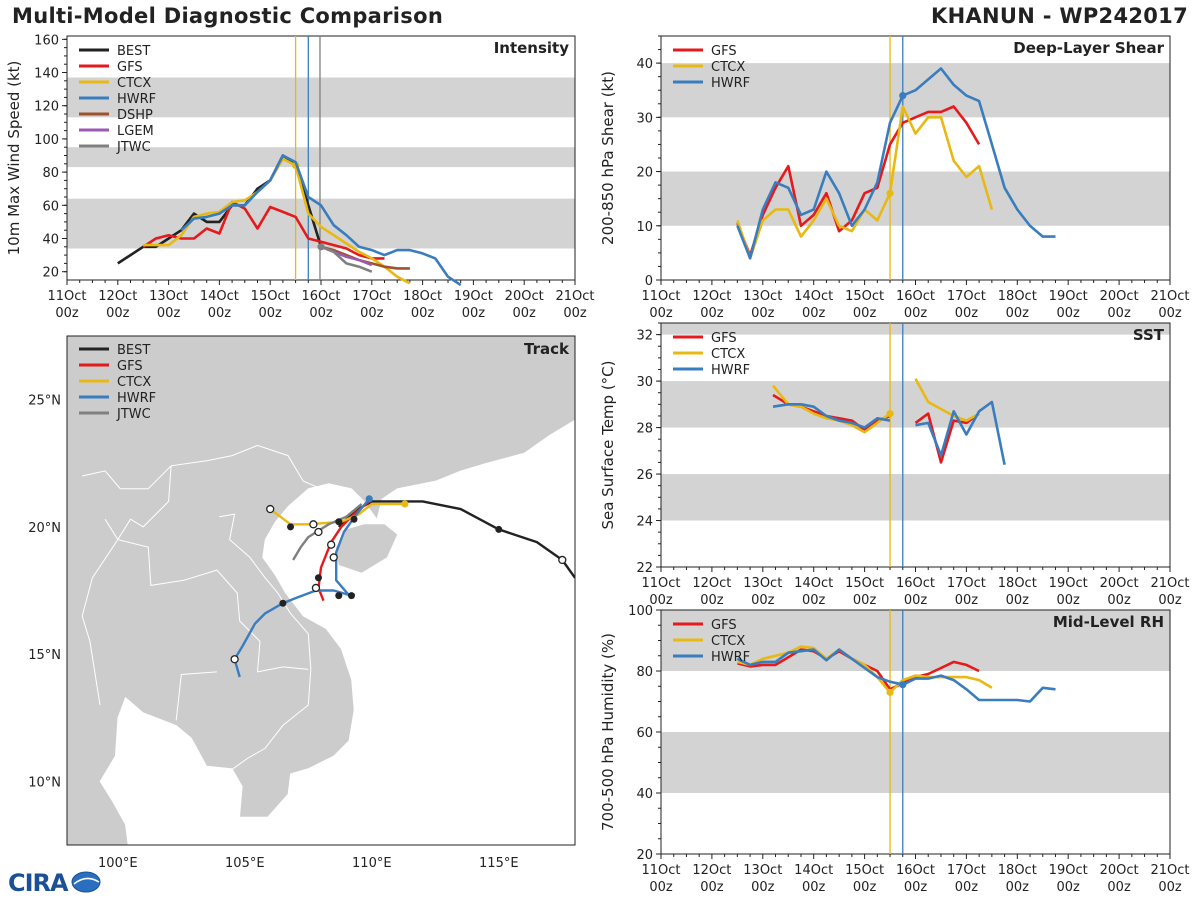  What do you see at coordinates (608, 158) in the screenshot?
I see `shear-ylabel: 200-850 hPa Shear (kt)` at bounding box center [608, 158].